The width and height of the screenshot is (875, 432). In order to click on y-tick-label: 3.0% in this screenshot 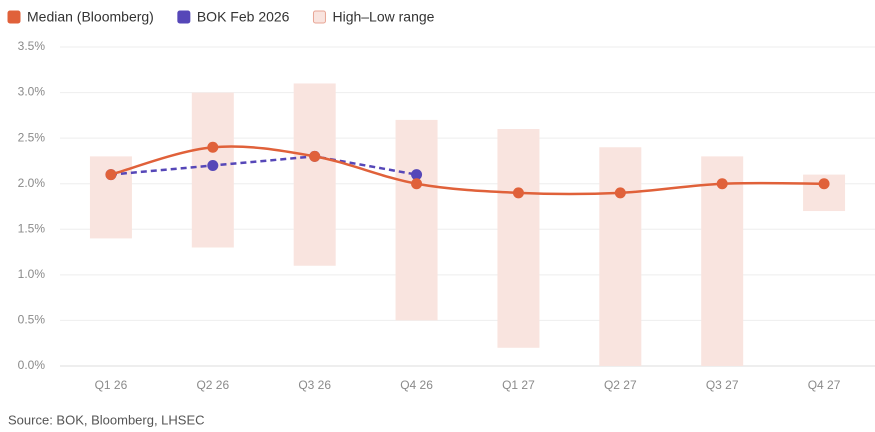, I will do `click(32, 92)`.